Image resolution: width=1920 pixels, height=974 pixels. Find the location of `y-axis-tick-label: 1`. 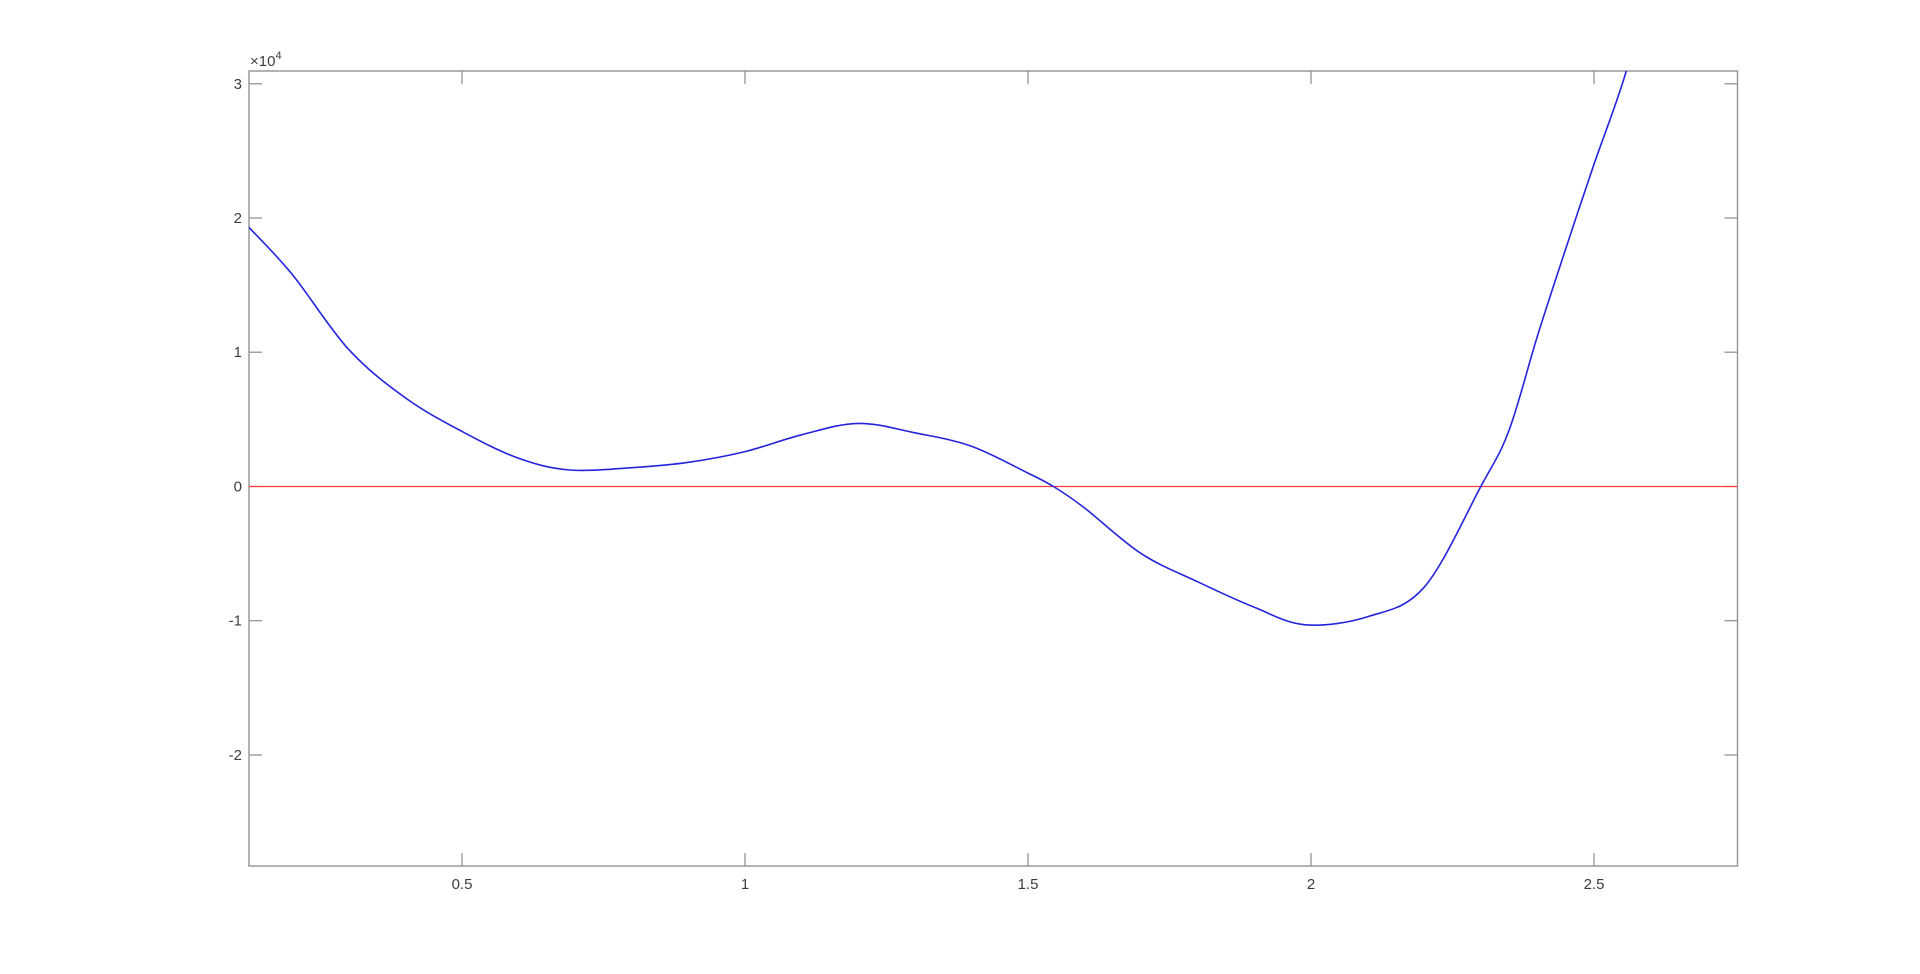

y-axis-tick-label: 1 is located at coordinates (238, 352).